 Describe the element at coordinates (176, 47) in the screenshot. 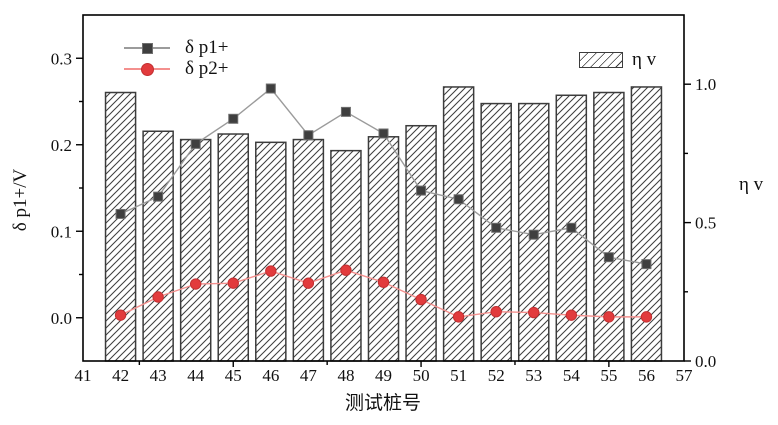

I see `legend-item-delta-p1: δ p1+` at that location.